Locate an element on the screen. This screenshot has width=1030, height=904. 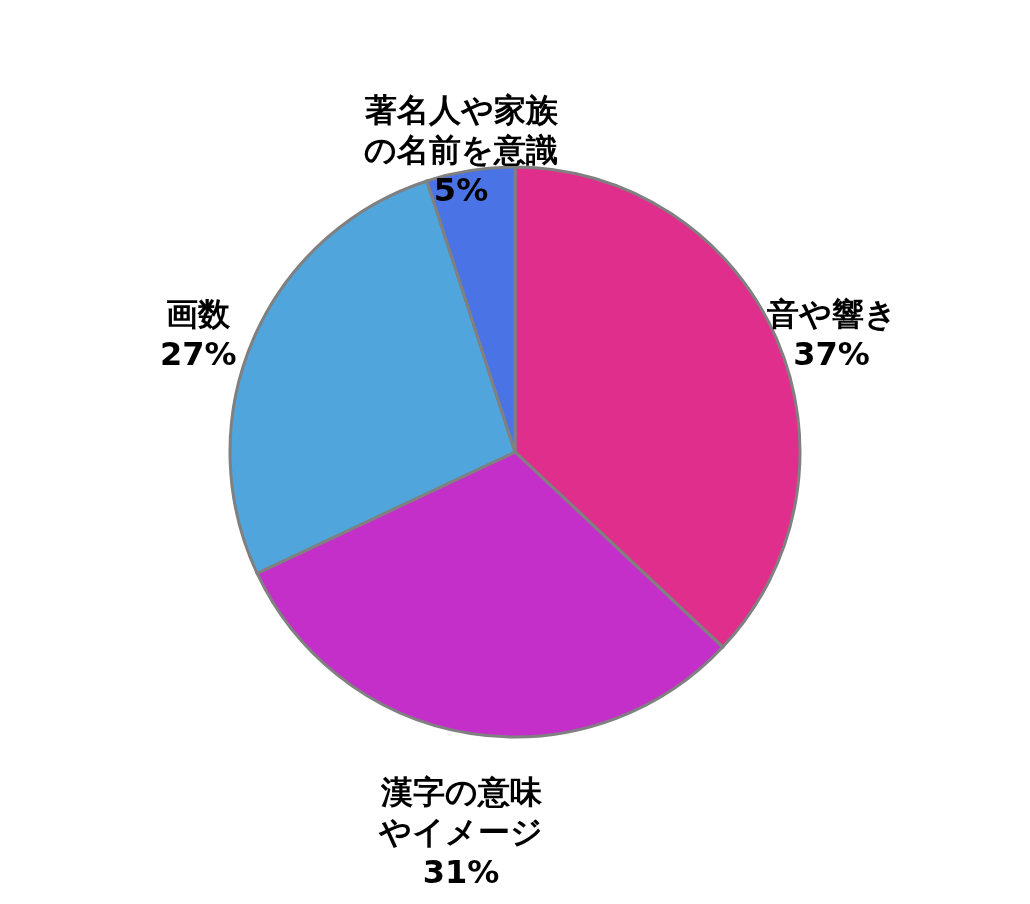
slice-label: 画数 is located at coordinates (199, 313).